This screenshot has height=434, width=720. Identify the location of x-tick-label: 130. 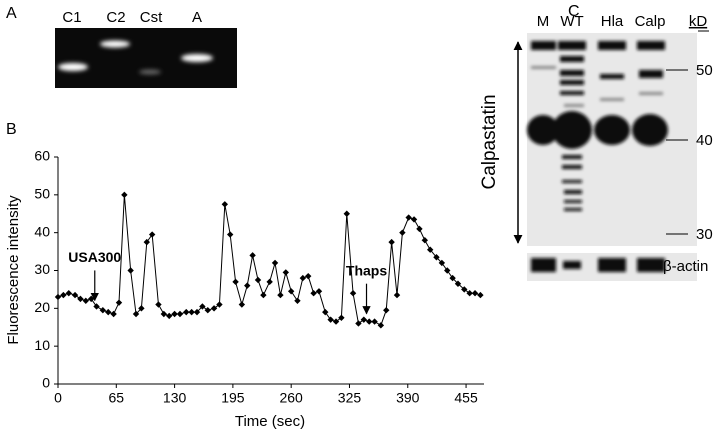
(175, 398).